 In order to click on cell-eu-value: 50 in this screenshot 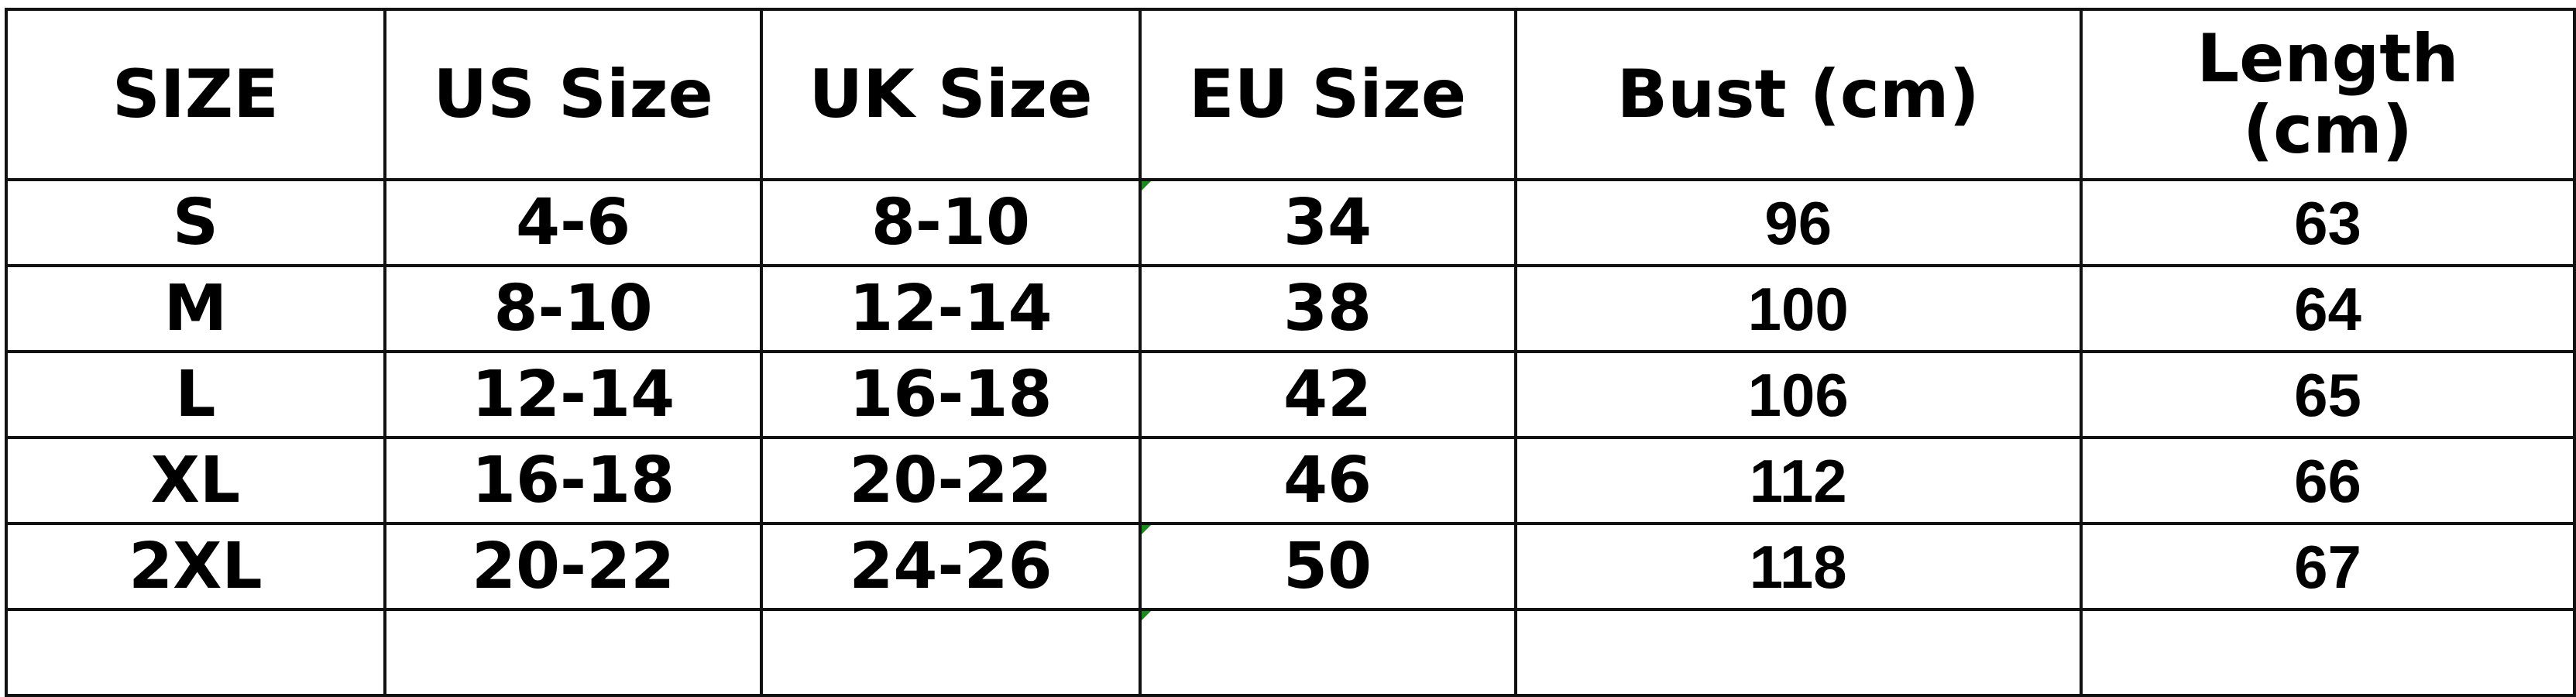, I will do `click(1327, 566)`.